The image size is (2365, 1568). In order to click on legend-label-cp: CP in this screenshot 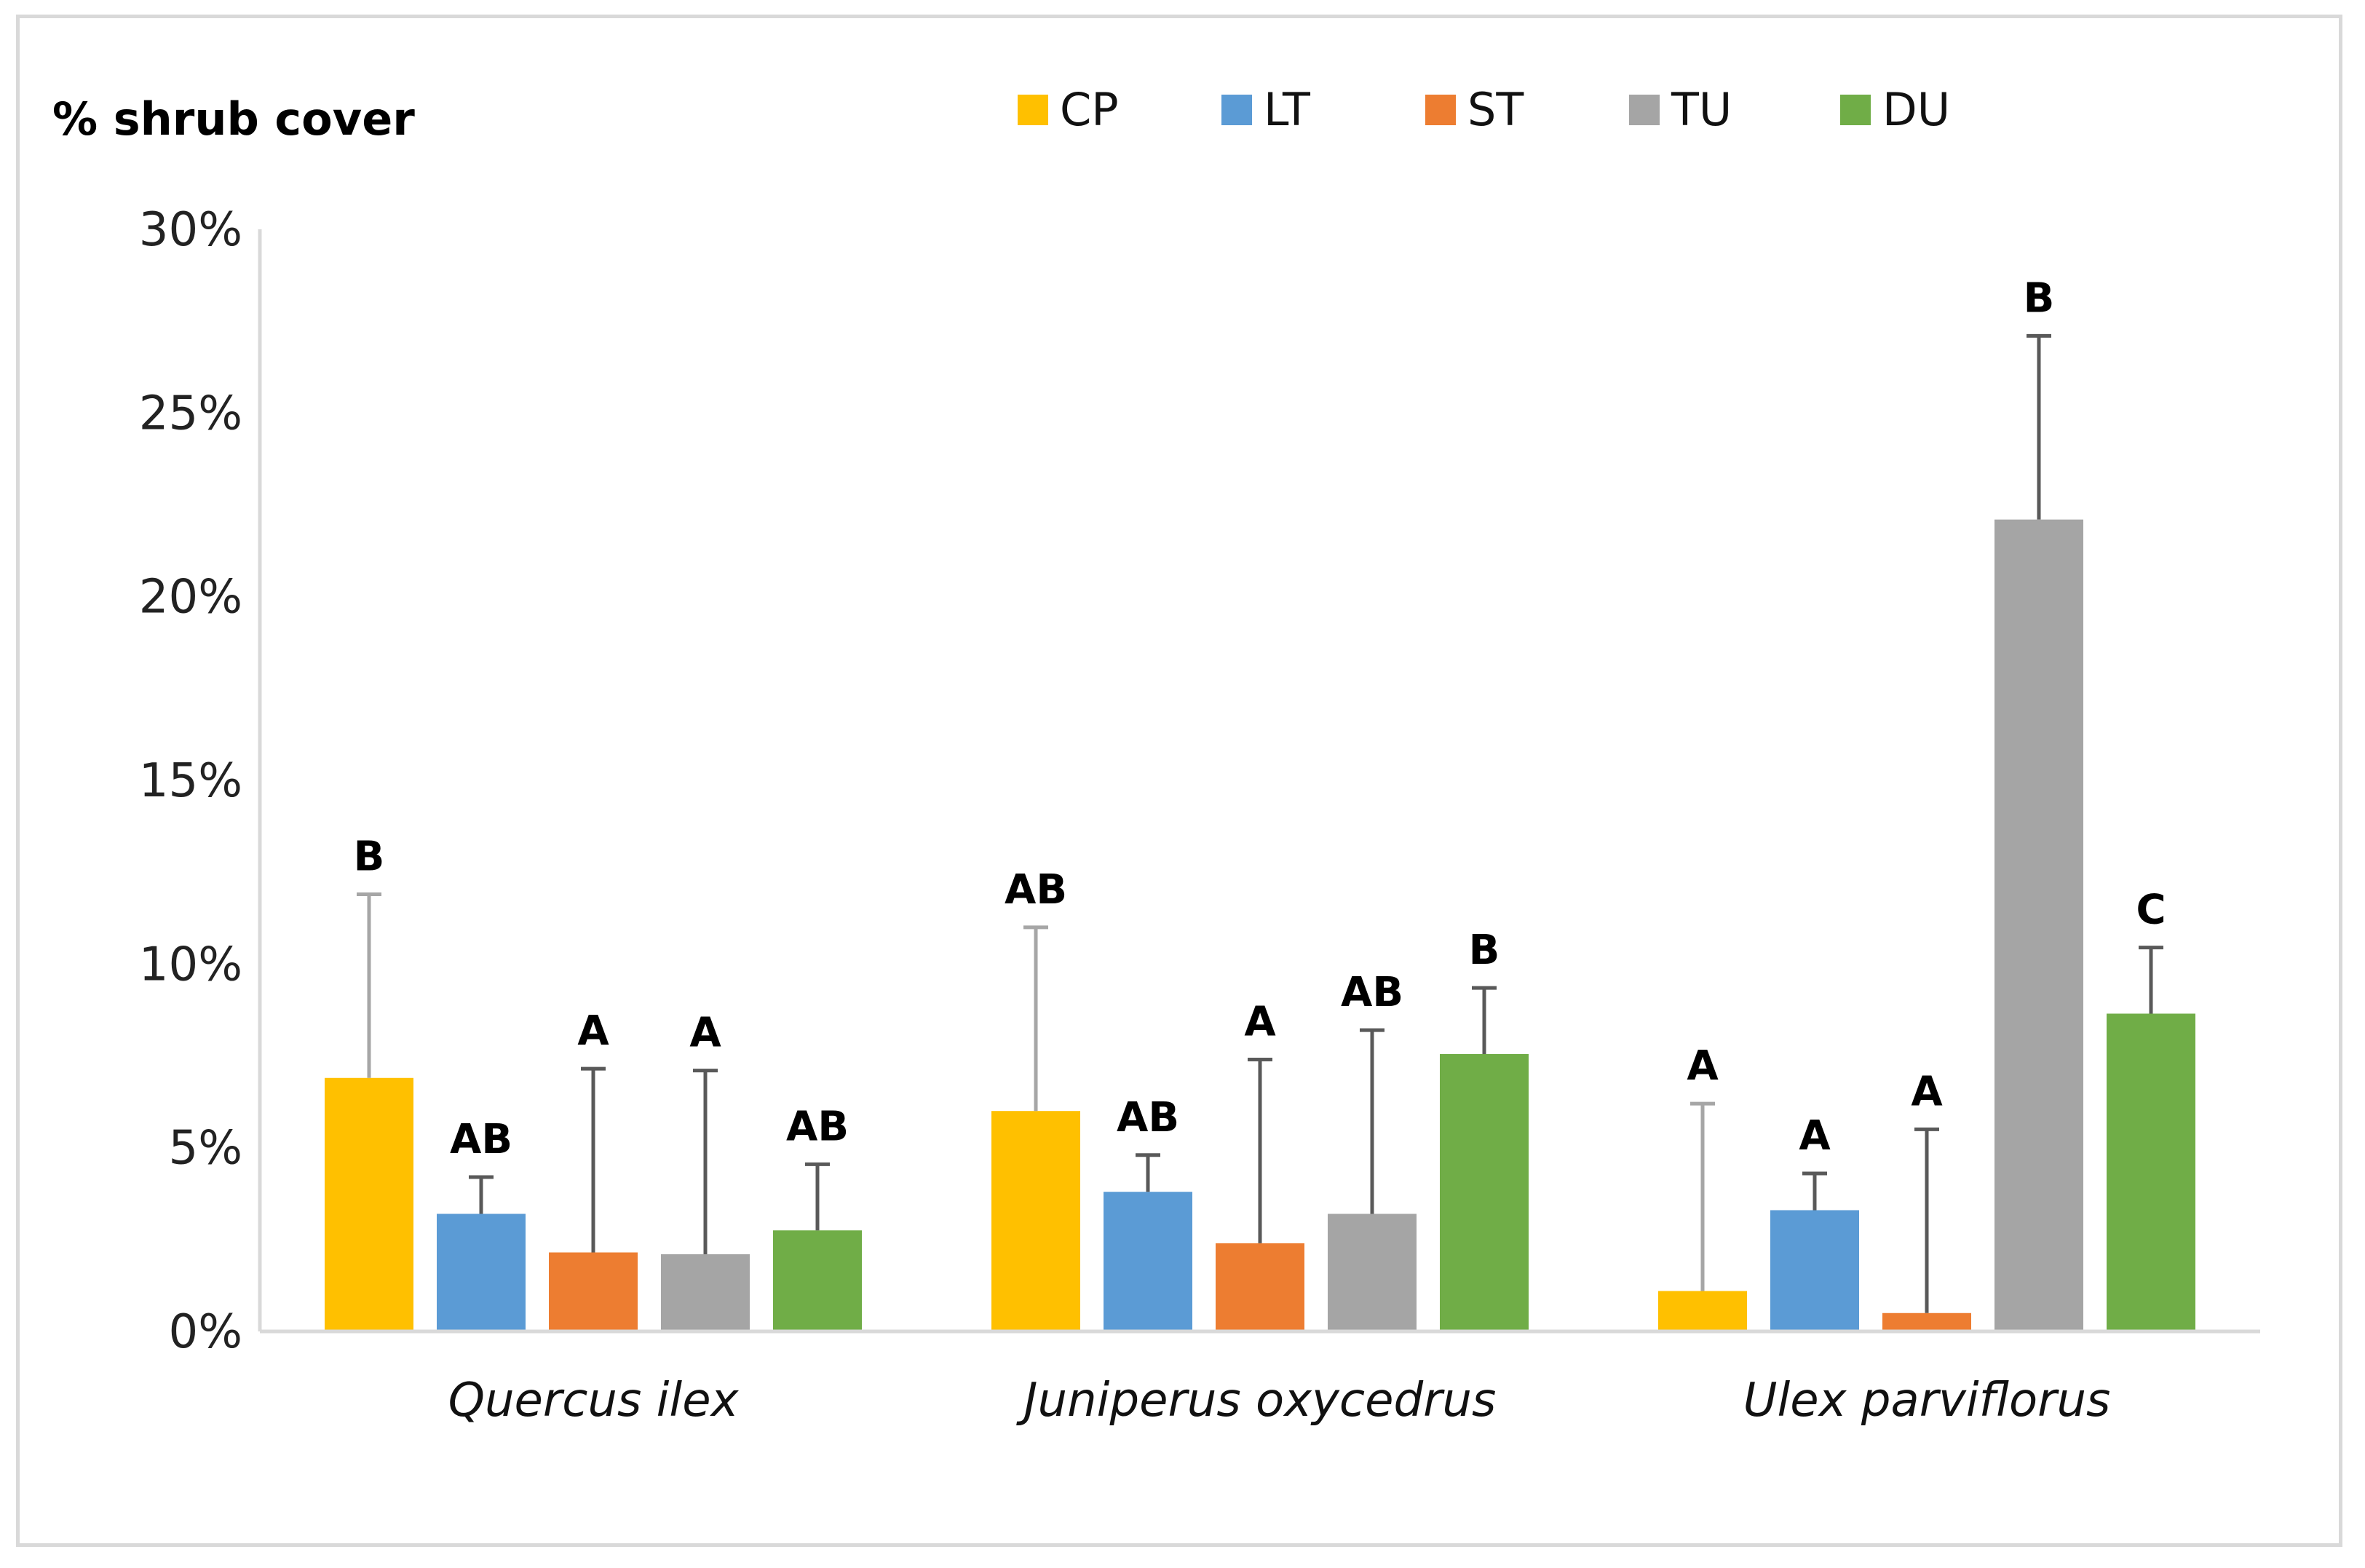, I will do `click(1089, 110)`.